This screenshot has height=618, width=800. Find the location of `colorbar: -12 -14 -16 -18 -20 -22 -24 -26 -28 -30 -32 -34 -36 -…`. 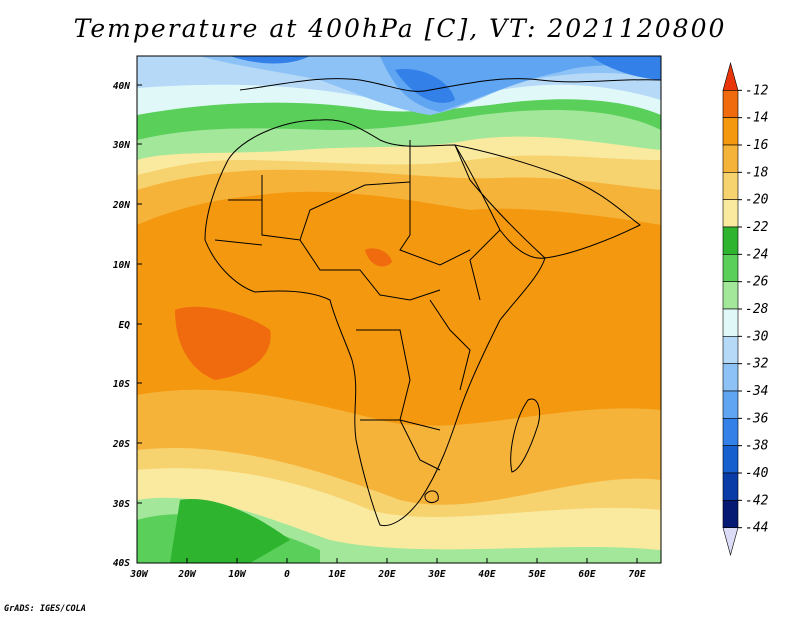

colorbar: -12 -14 -16 -18 -20 -22 -24 -26 -28 -30 -32 -34 -36 -… is located at coordinates (745, 309).